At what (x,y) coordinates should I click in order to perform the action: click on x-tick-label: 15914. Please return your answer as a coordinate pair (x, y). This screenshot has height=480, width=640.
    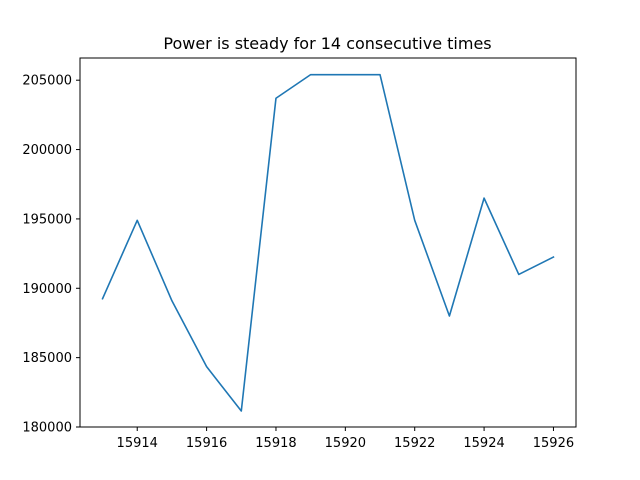
    Looking at the image, I should click on (137, 443).